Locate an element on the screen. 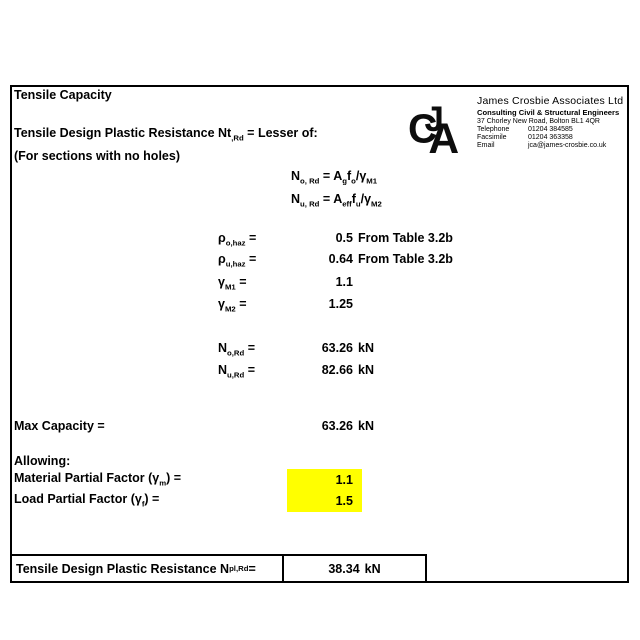 This screenshot has width=640, height=640. final-result-value-cell: 38.34 kN is located at coordinates (354, 568).